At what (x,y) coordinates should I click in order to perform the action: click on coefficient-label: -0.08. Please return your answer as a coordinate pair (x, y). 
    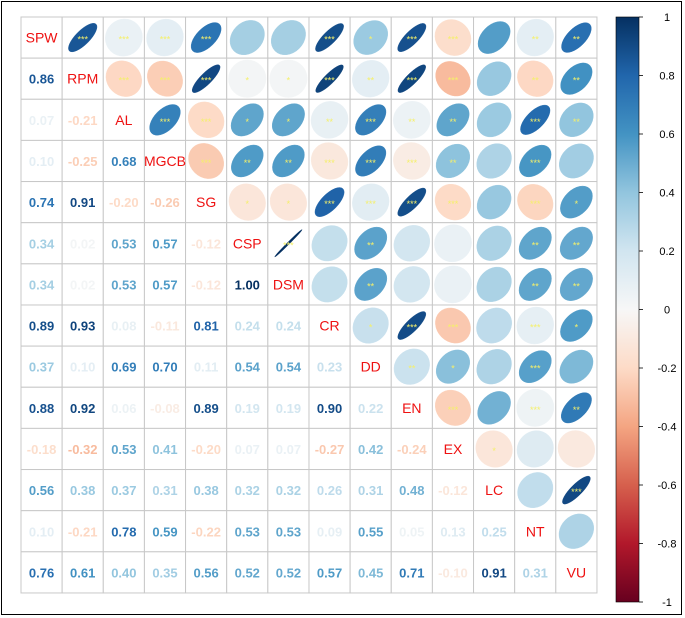
    Looking at the image, I should click on (165, 408).